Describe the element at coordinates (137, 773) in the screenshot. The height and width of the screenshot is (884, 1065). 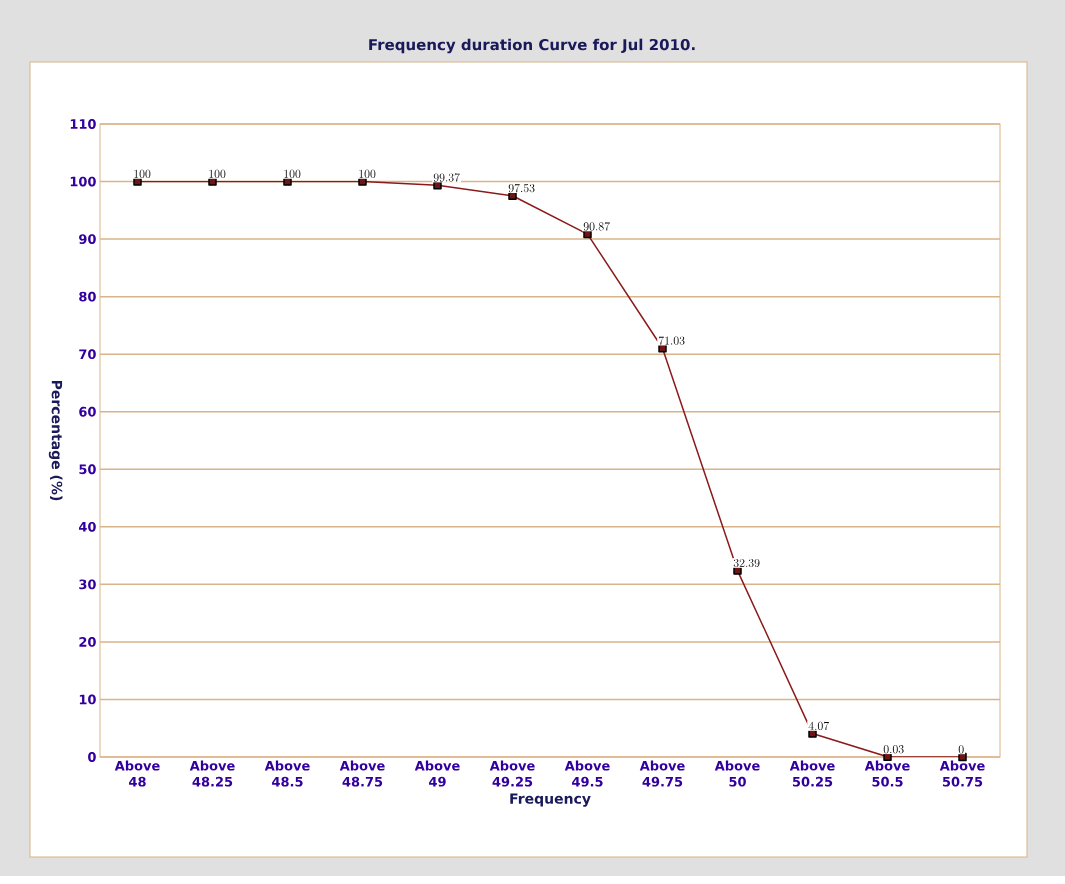
I see `x-tick-label: Above 48` at that location.